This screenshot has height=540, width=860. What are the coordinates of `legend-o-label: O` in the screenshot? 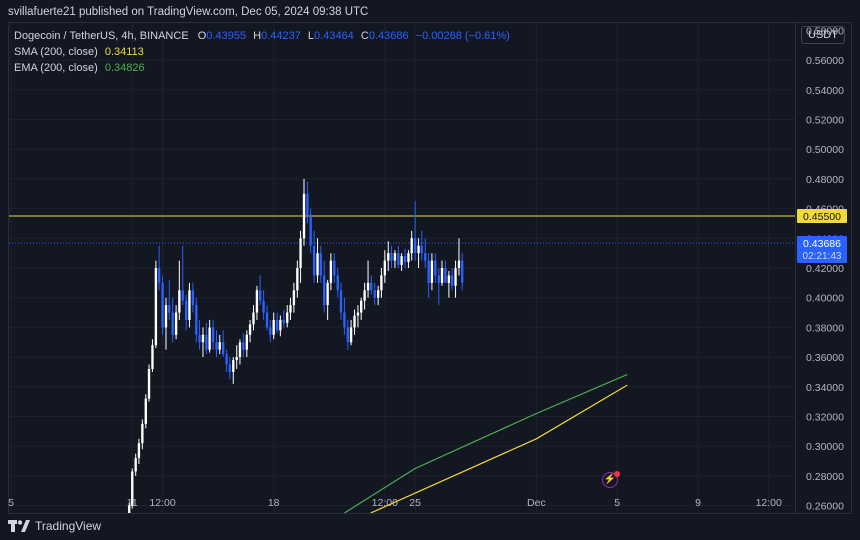 It's located at (202, 36).